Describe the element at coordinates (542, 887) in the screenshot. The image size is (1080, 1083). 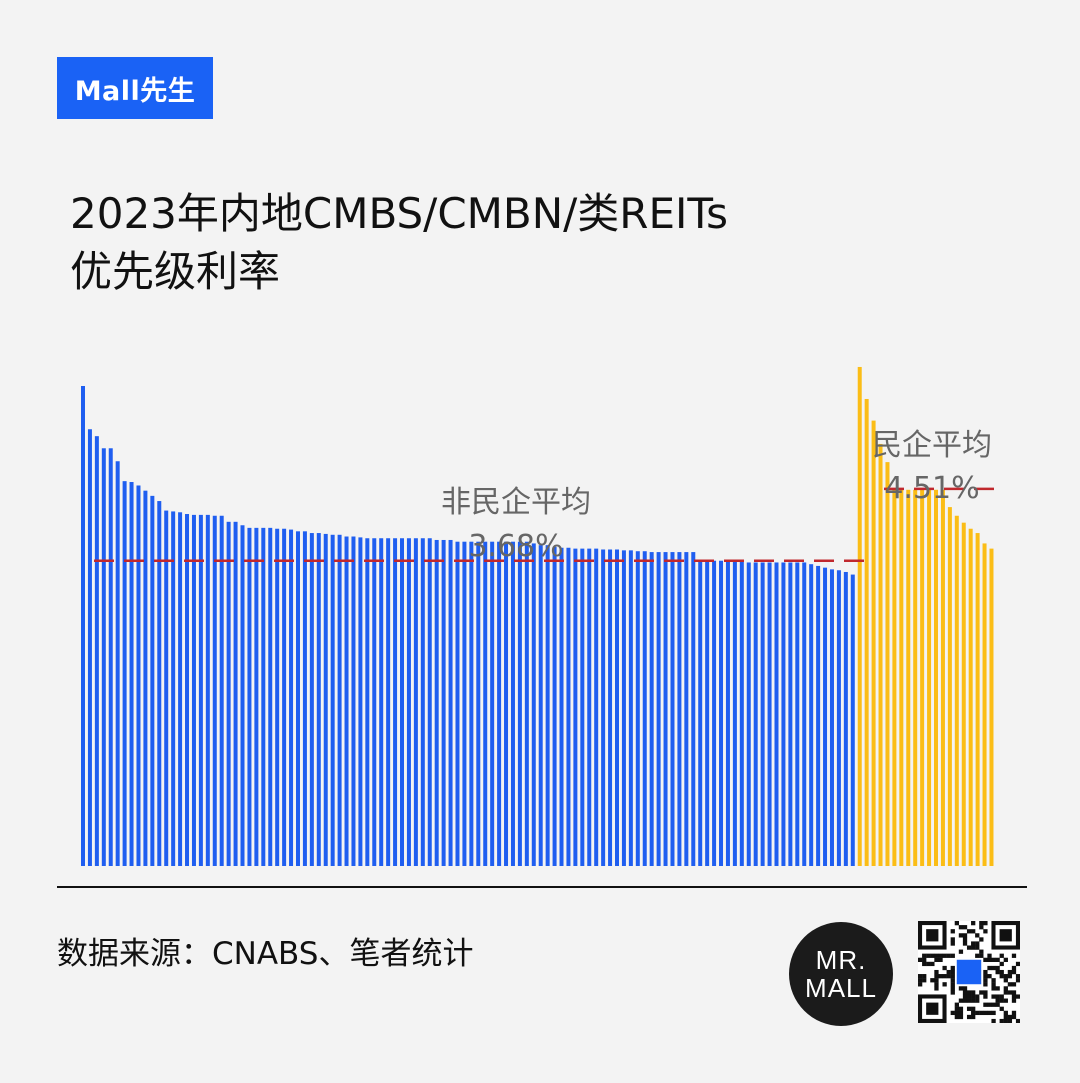
I see `footer-divider` at that location.